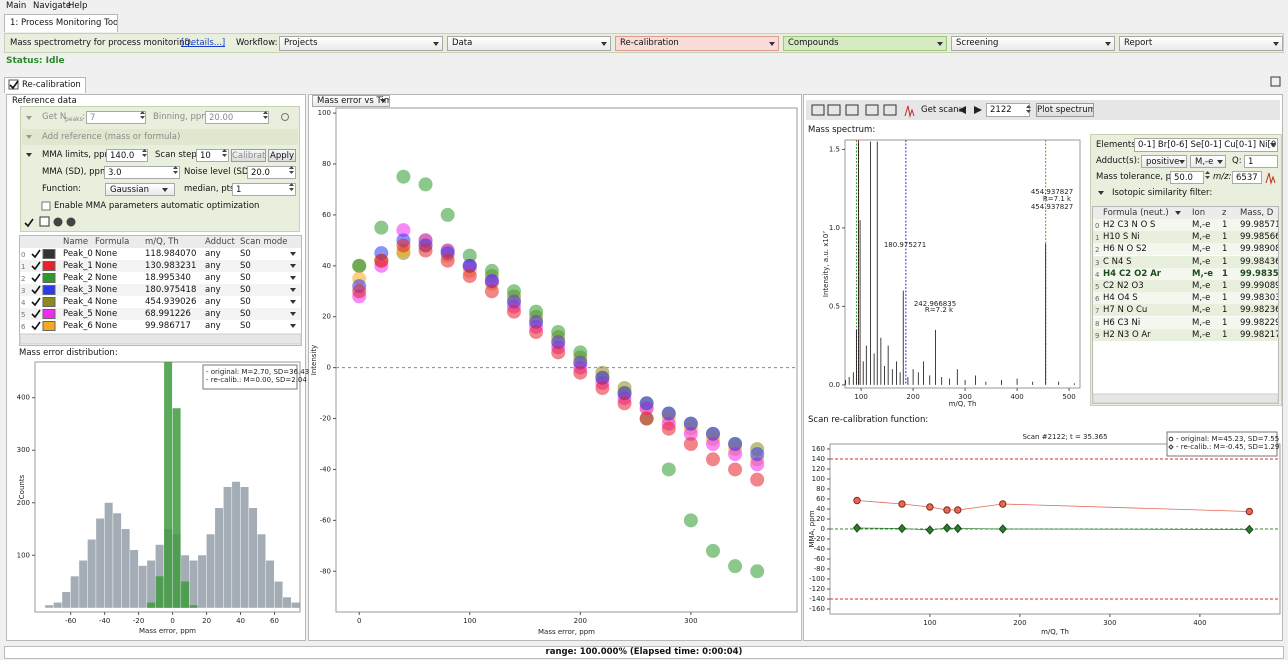  I want to click on table-cell: 118.984070, so click(171, 254).